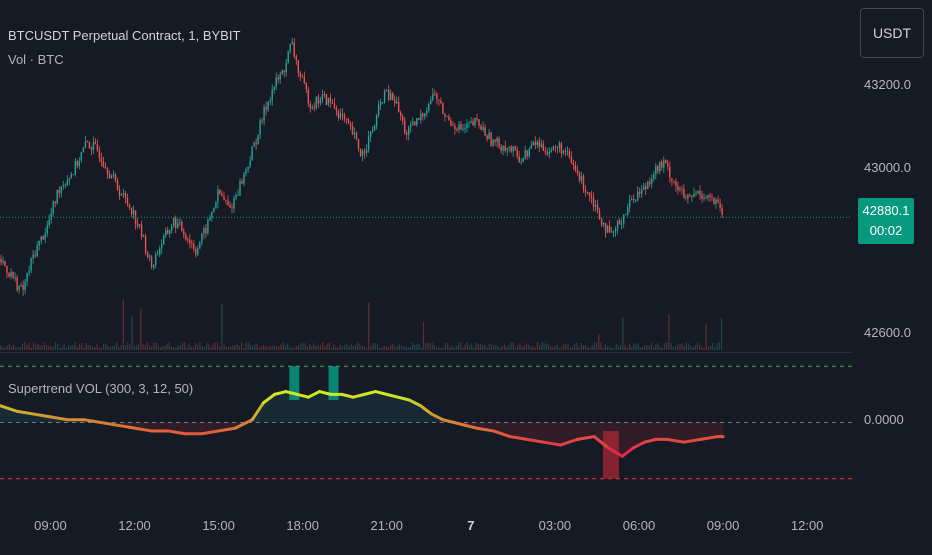 This screenshot has width=932, height=555. I want to click on pane-separator, so click(426, 352).